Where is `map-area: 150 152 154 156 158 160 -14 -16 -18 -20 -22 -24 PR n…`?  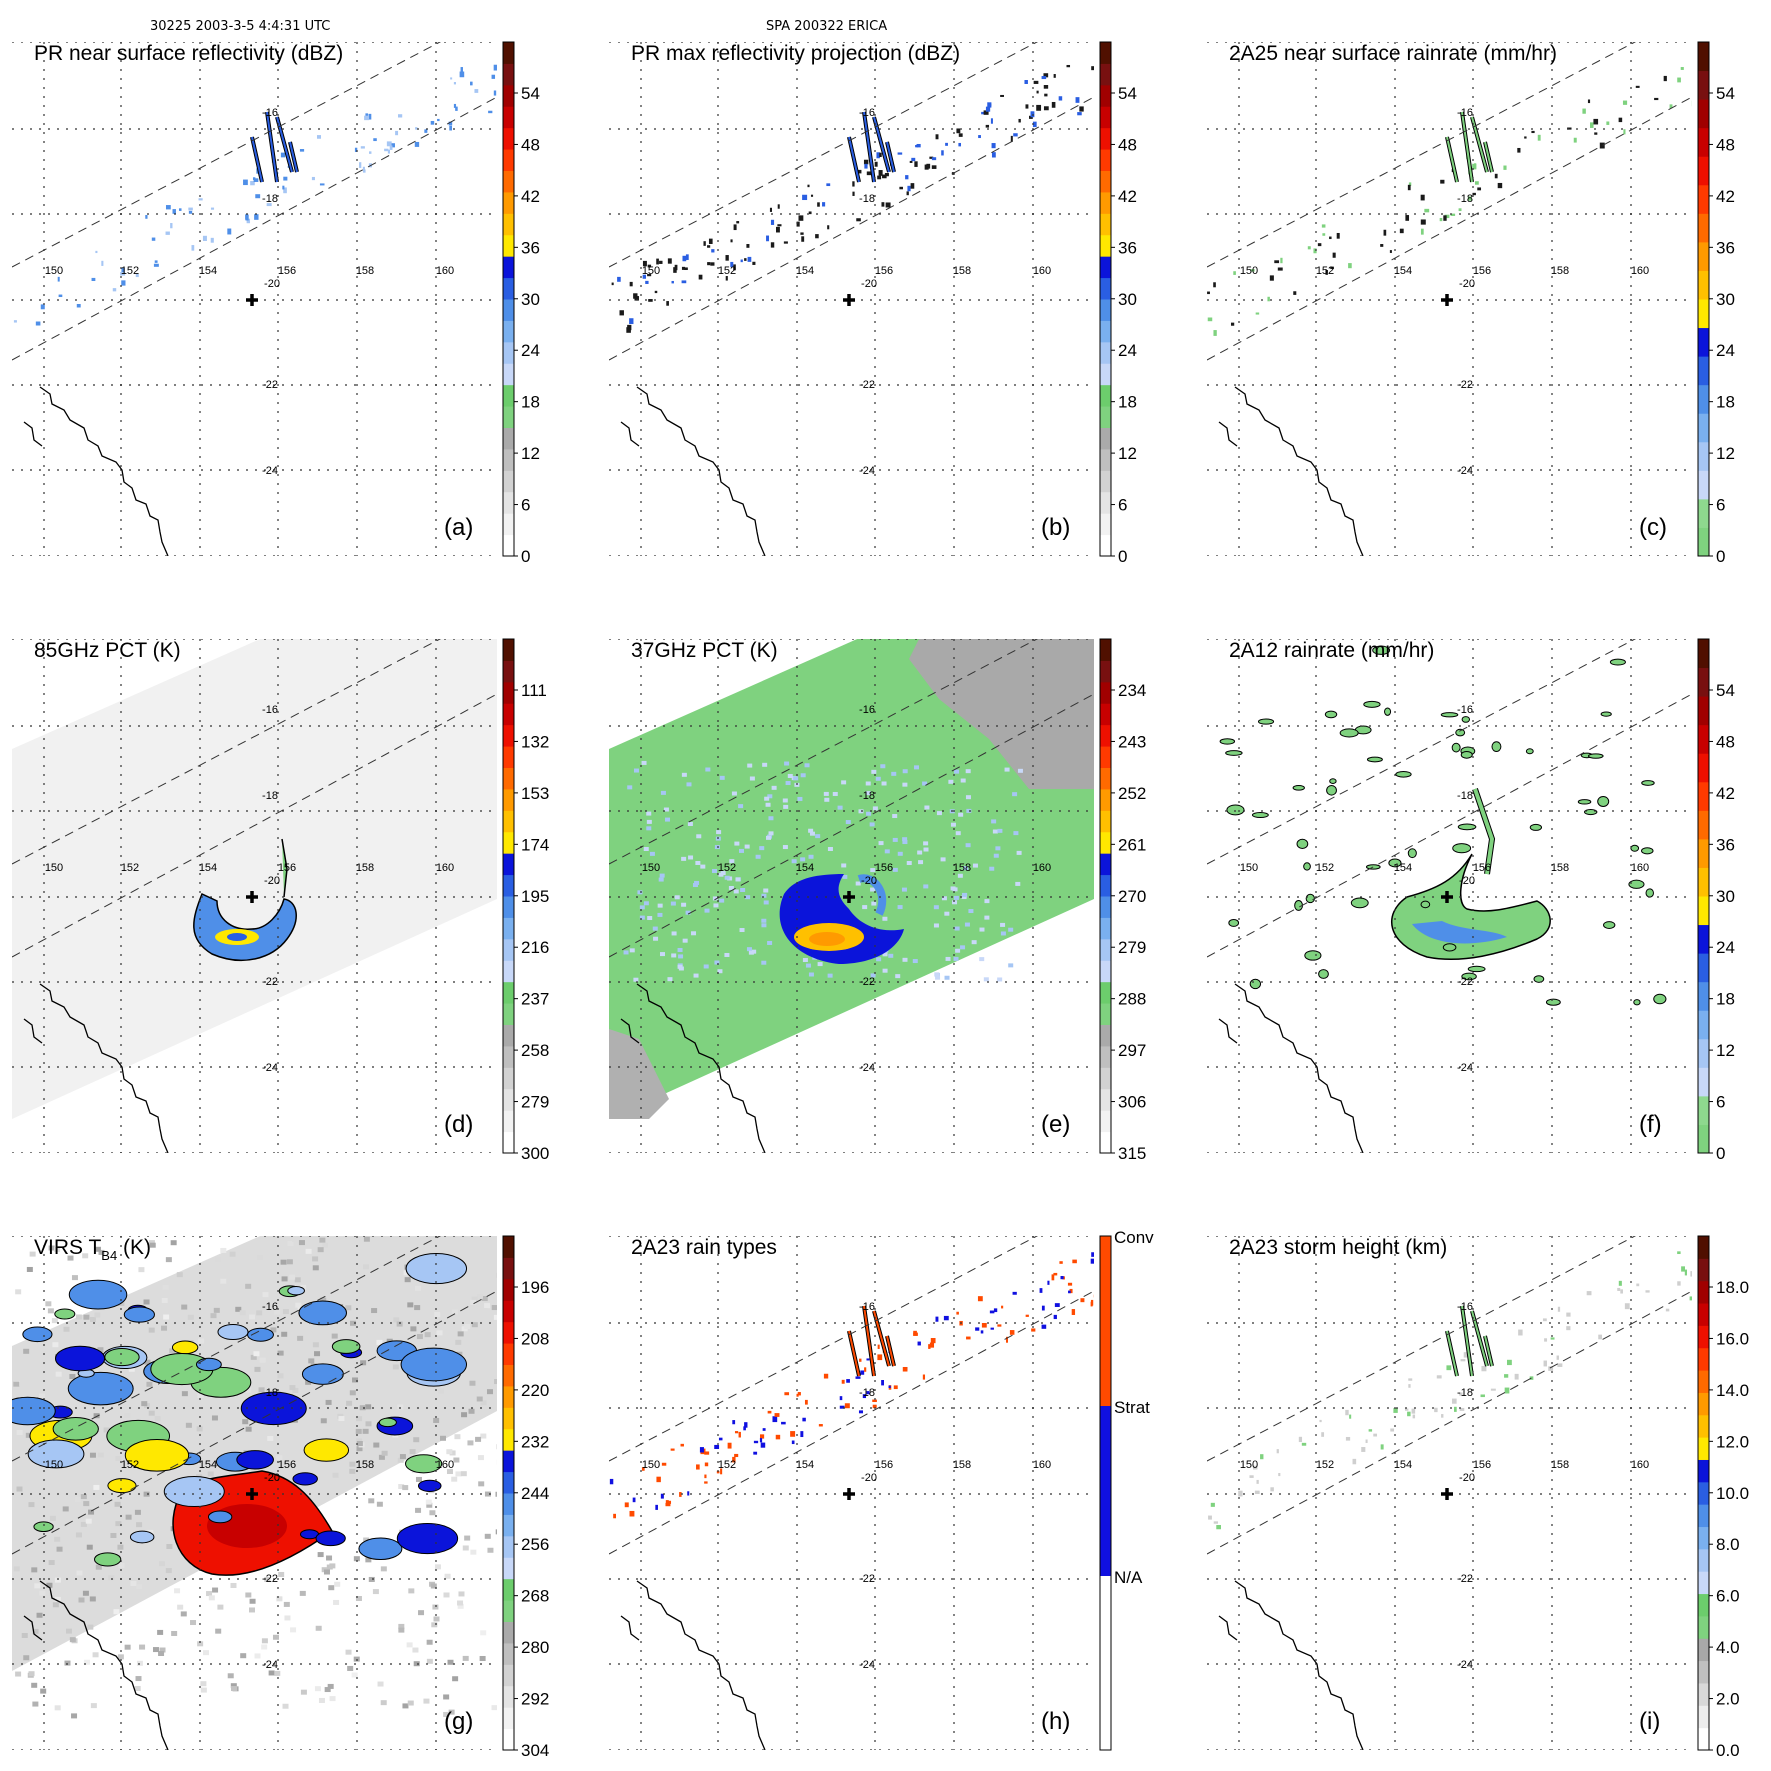 map-area: 150 152 154 156 158 160 -14 -16 -18 -20 -22 -24 PR n… is located at coordinates (254, 293).